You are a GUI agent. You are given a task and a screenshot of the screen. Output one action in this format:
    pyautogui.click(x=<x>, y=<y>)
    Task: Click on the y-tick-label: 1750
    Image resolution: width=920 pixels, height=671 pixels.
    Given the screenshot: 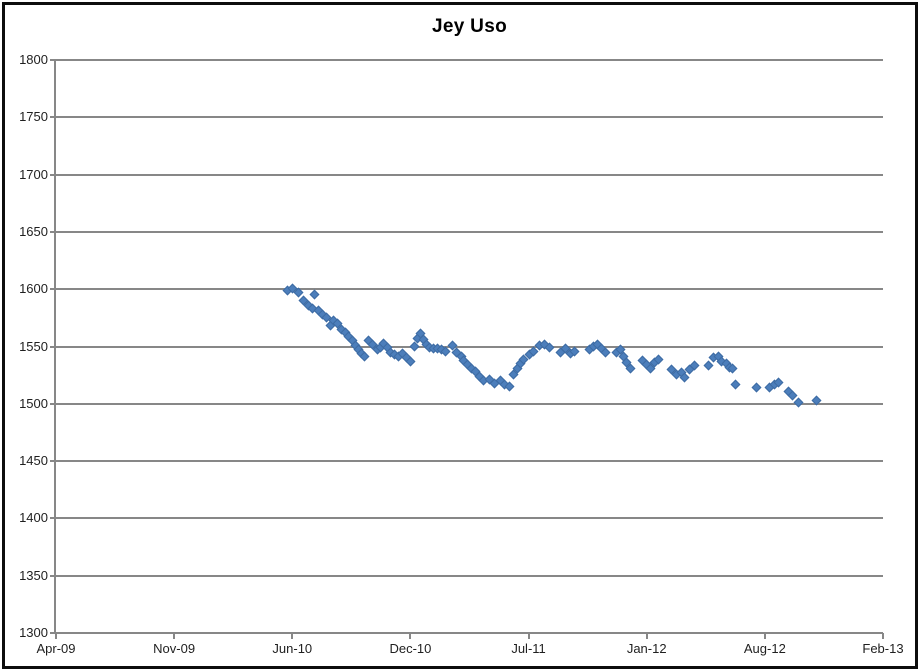 What is the action you would take?
    pyautogui.click(x=33, y=117)
    